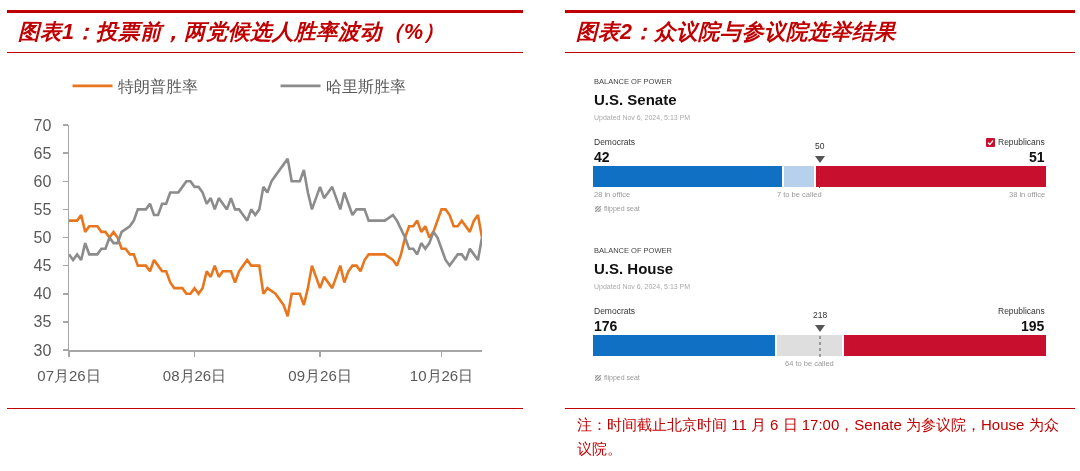 The width and height of the screenshot is (1080, 471). Describe the element at coordinates (820, 315) in the screenshot. I see `ref-line-label: 218` at that location.